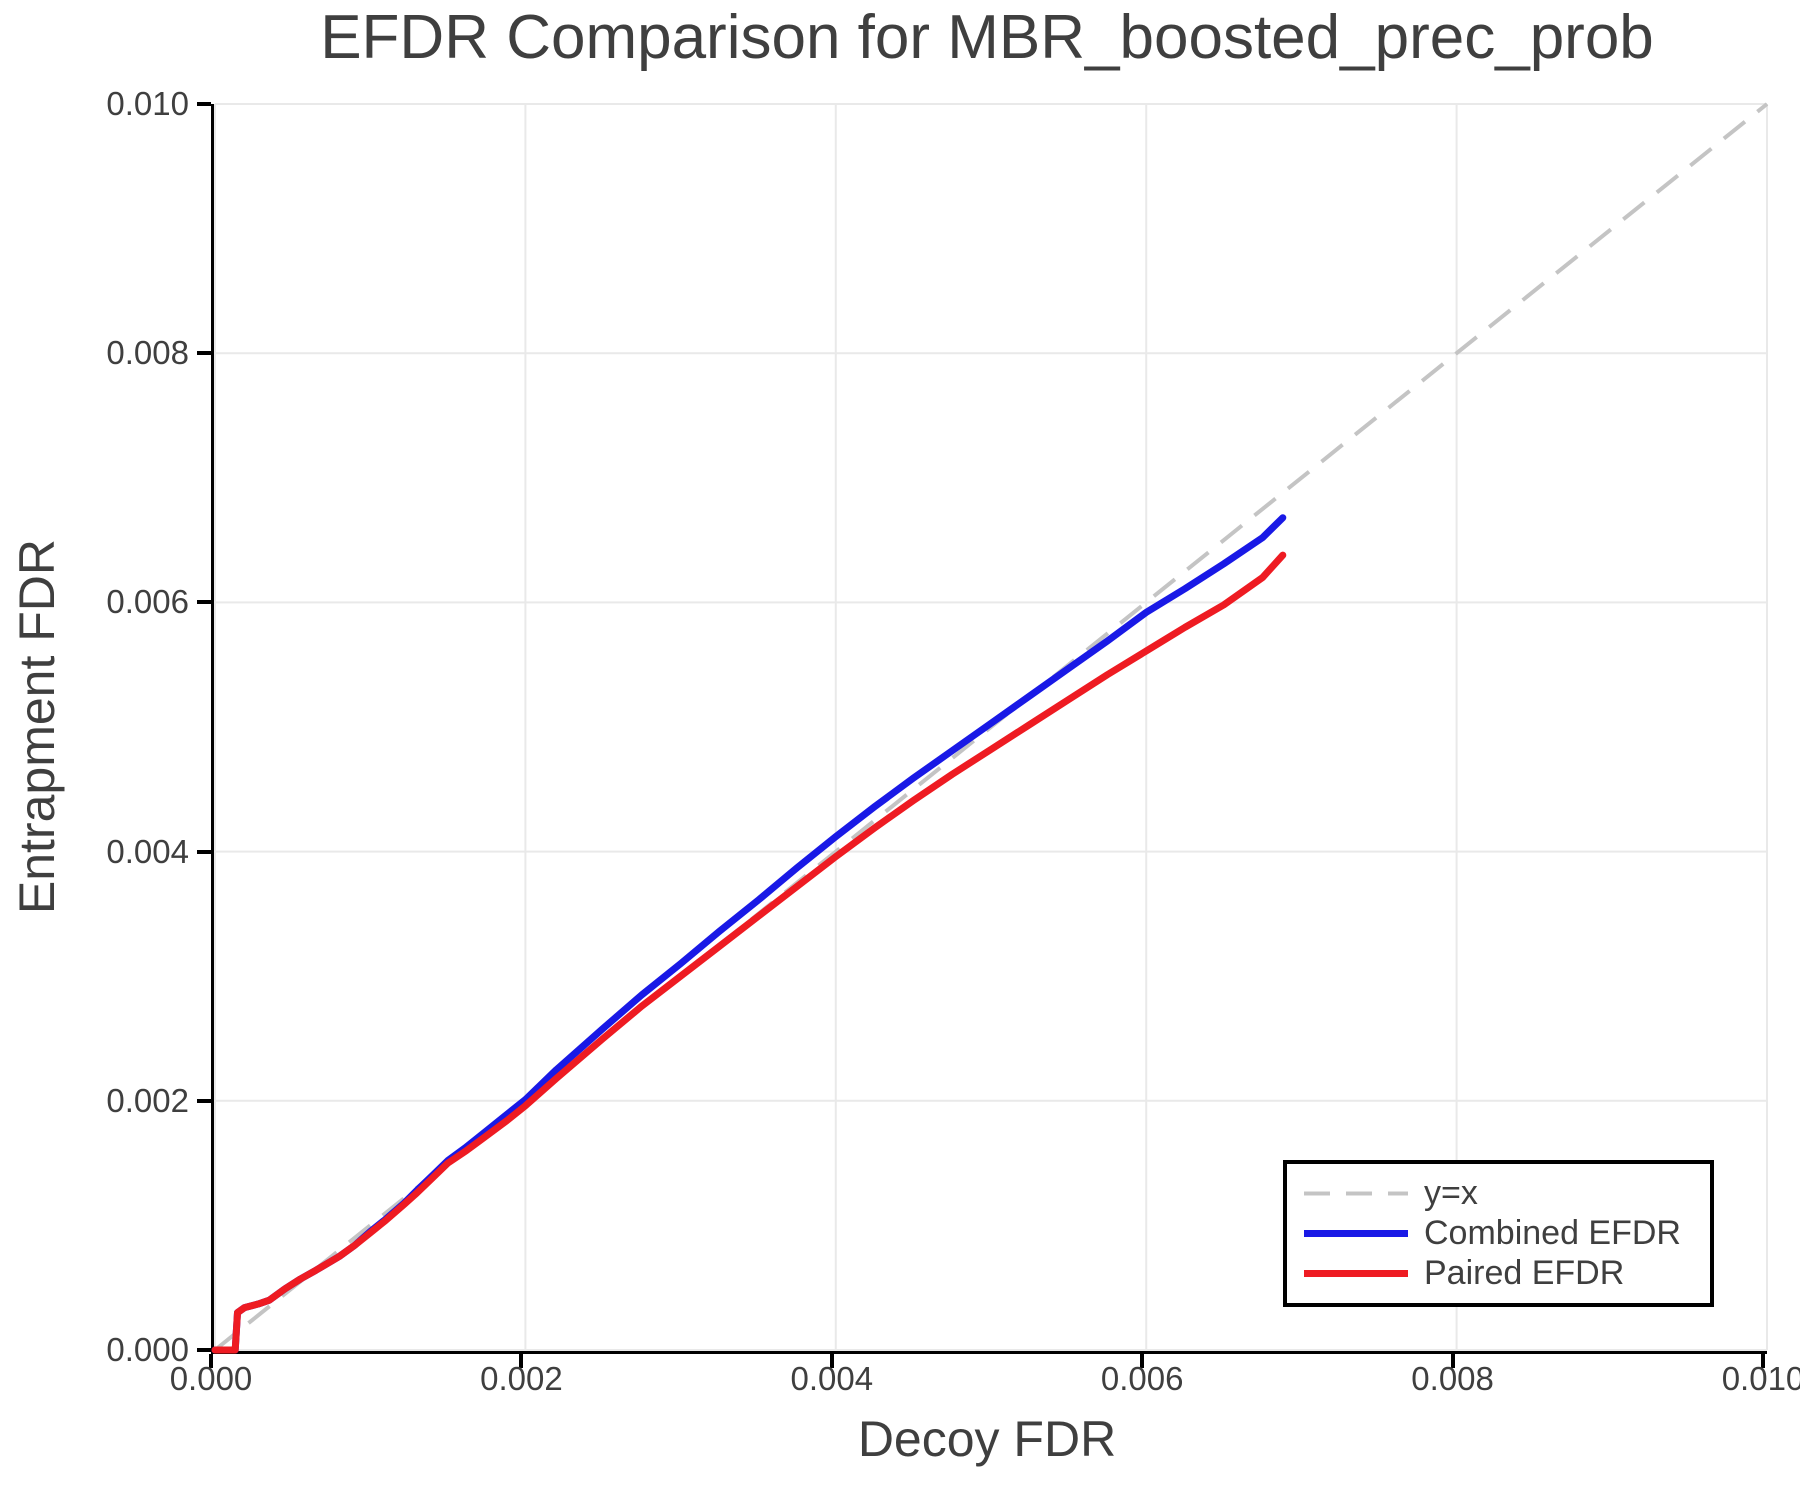 This screenshot has width=1800, height=1500. I want to click on legend-row-yx: y=x, so click(1506, 1193).